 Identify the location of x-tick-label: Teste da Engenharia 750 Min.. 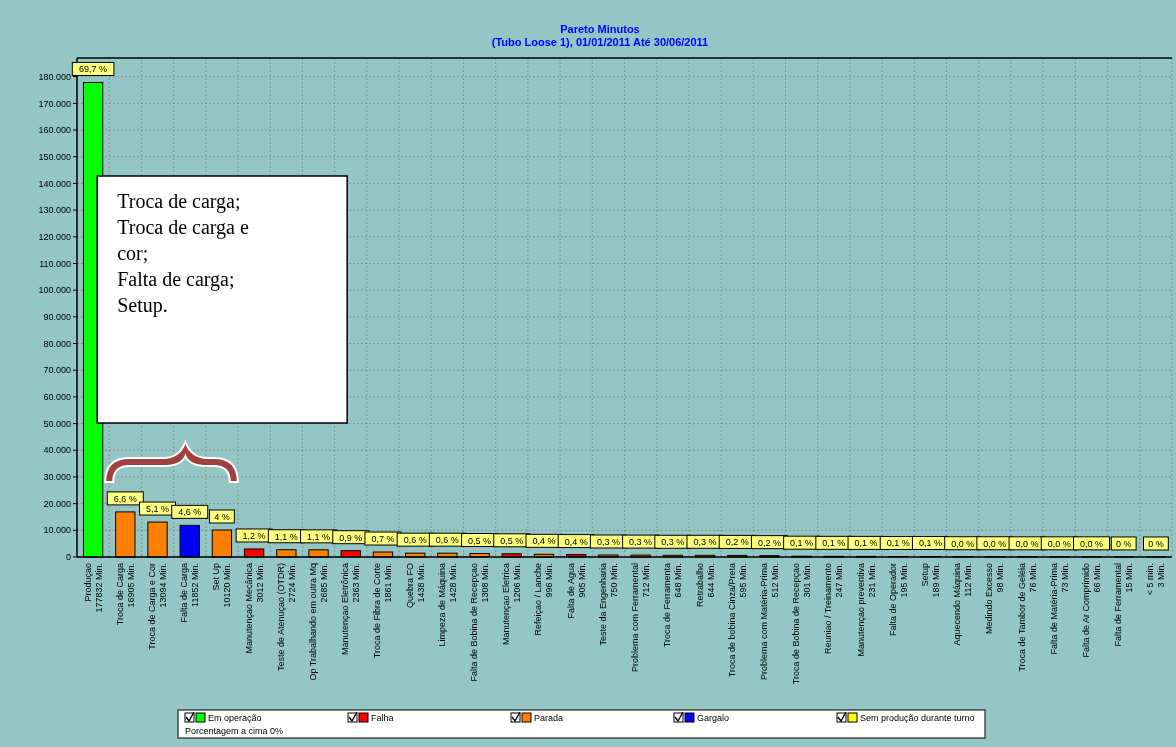
(608, 604).